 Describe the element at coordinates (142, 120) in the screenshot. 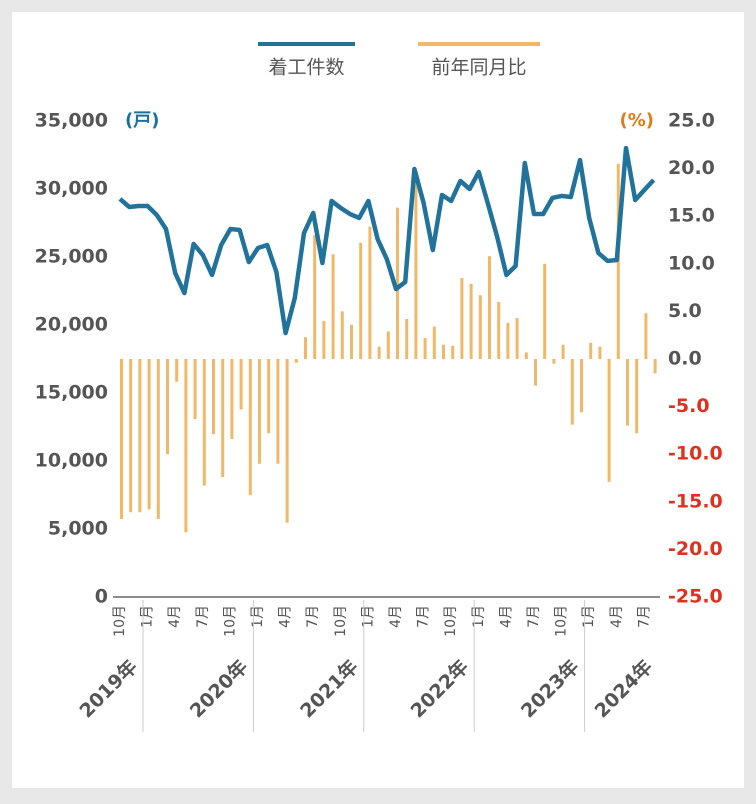

I see `y-unit: (戸)` at that location.